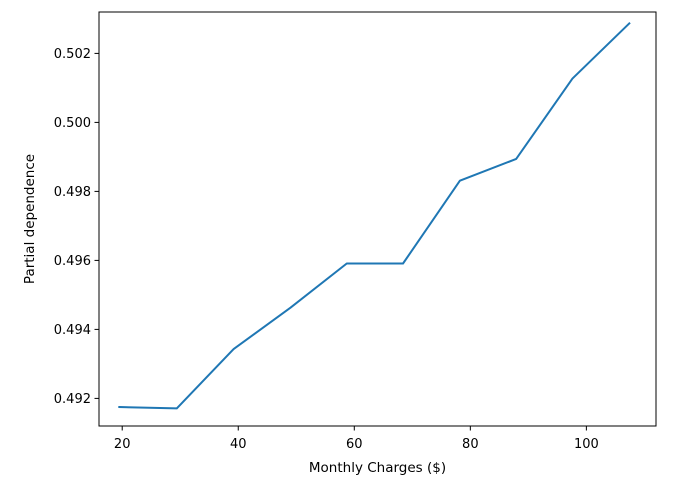 This screenshot has width=676, height=492. I want to click on y-tick-label: 0.500, so click(72, 123).